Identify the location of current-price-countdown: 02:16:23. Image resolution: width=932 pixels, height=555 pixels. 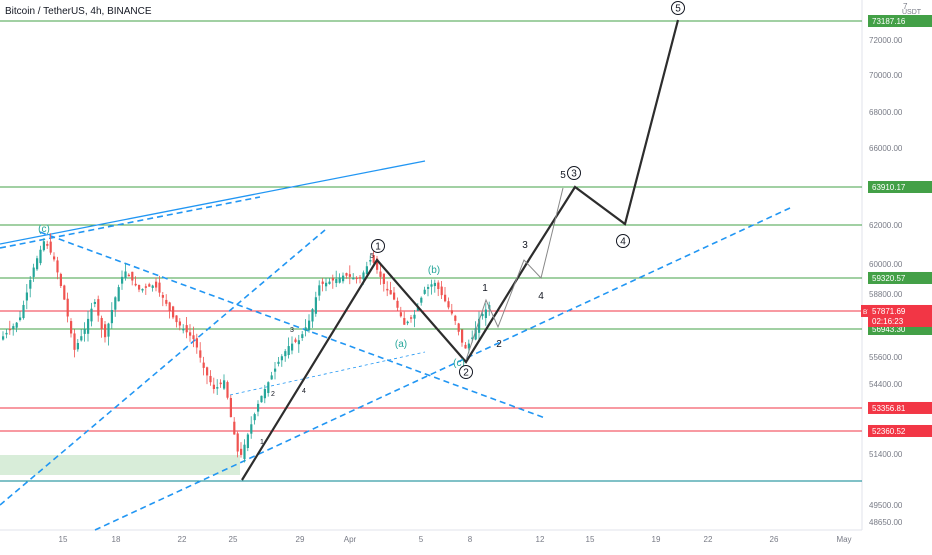
(888, 321).